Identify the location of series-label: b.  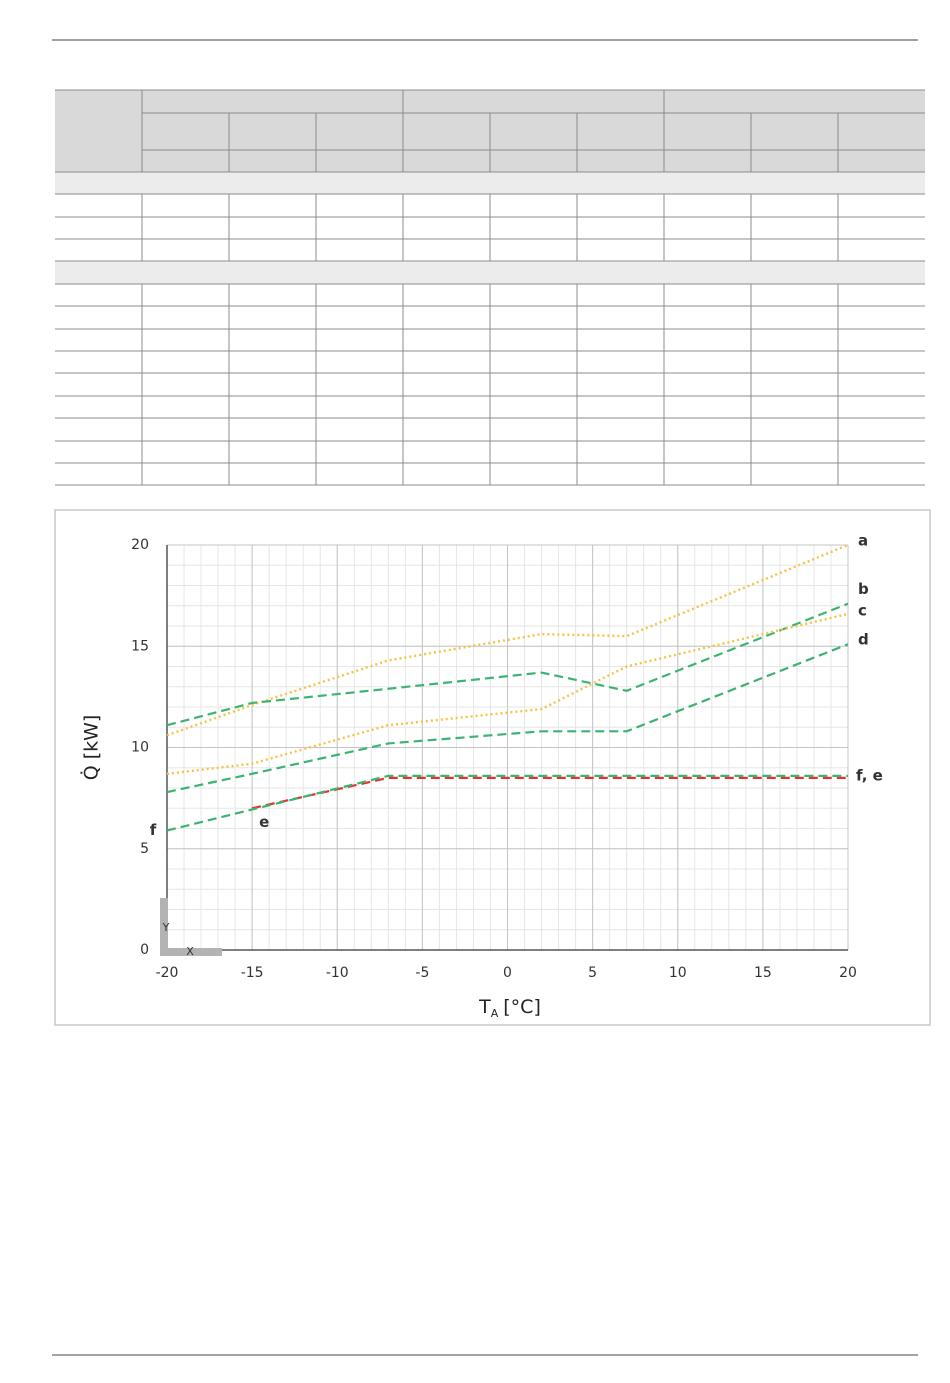
(863, 589).